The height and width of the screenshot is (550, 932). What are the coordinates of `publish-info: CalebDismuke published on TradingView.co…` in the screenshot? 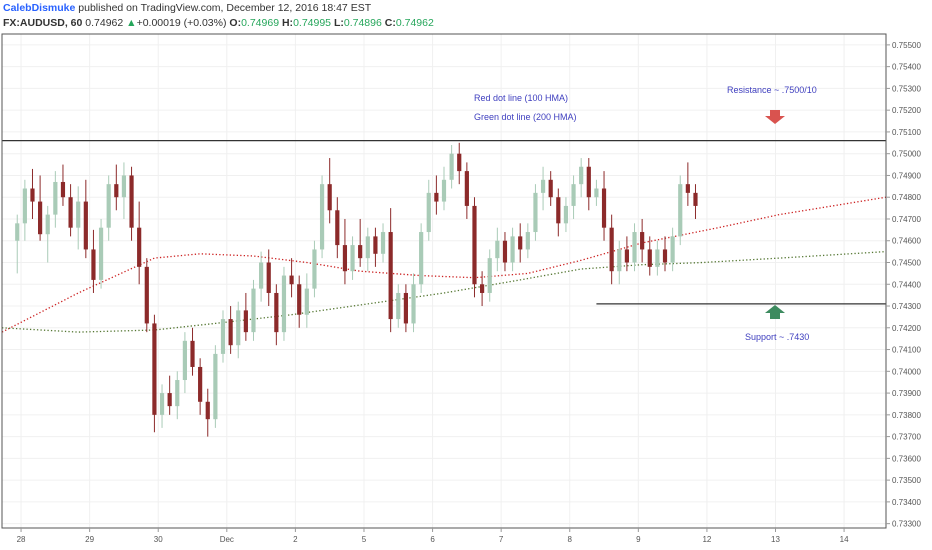 It's located at (187, 8).